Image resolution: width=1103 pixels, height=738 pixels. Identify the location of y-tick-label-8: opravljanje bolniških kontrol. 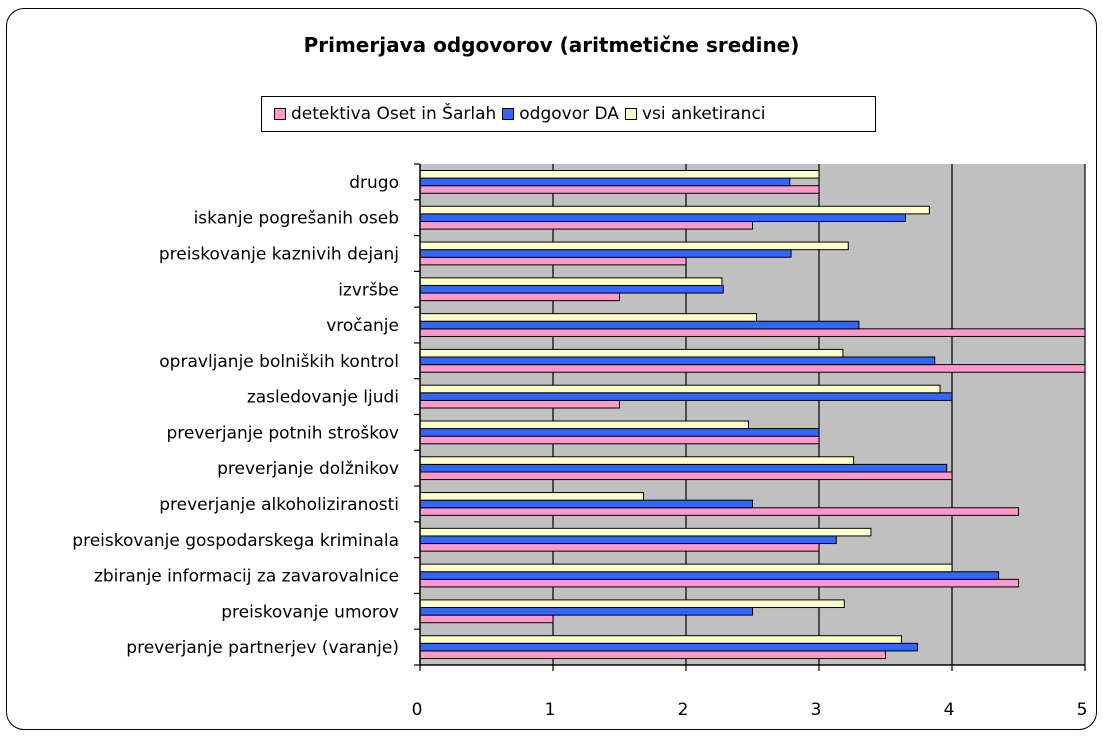
(279, 362).